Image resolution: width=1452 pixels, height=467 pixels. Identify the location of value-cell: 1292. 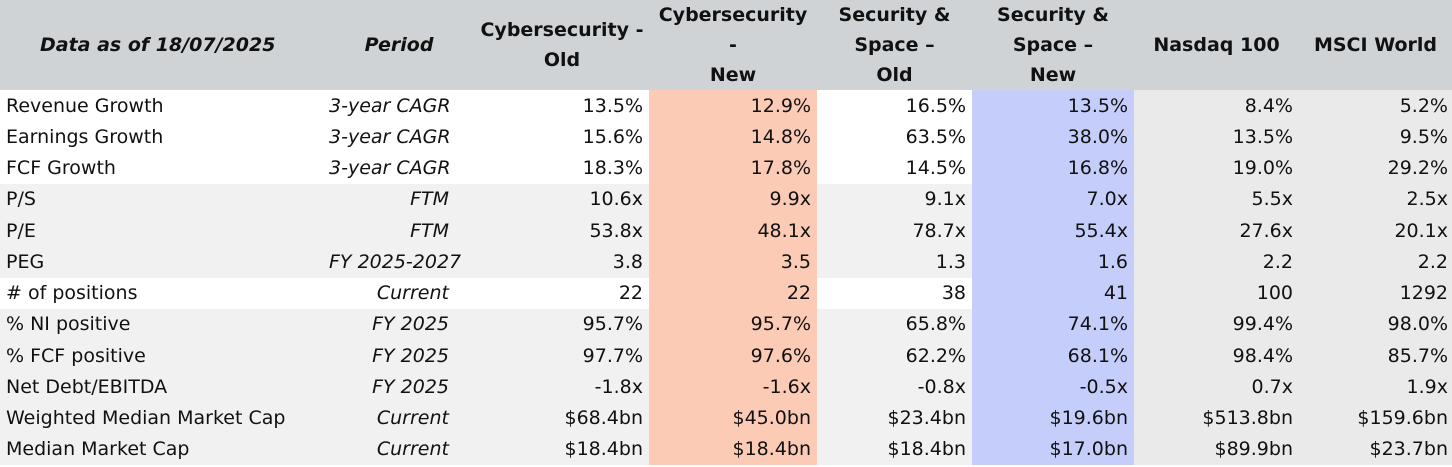
(1375, 293).